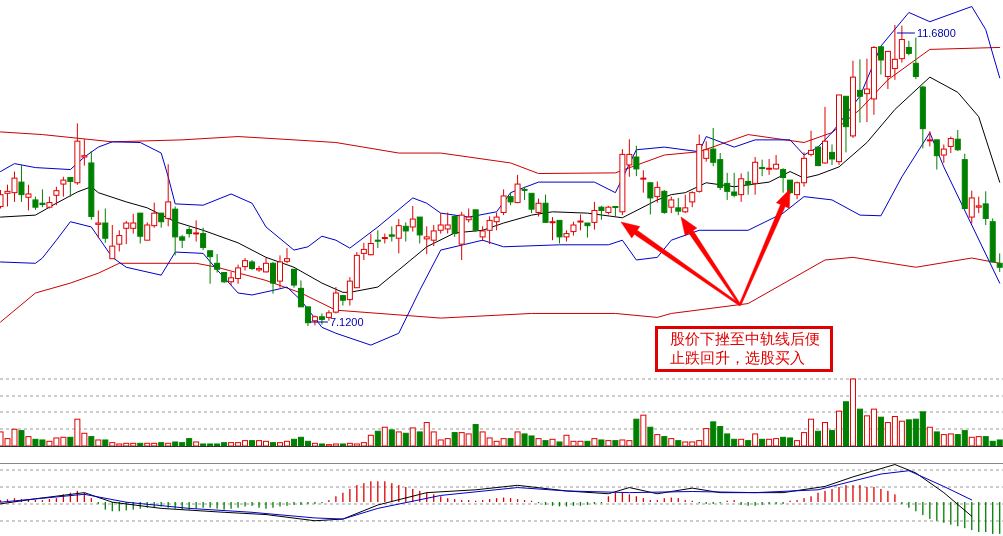 The image size is (1003, 536). Describe the element at coordinates (346, 322) in the screenshot. I see `annotation: 7.1200` at that location.